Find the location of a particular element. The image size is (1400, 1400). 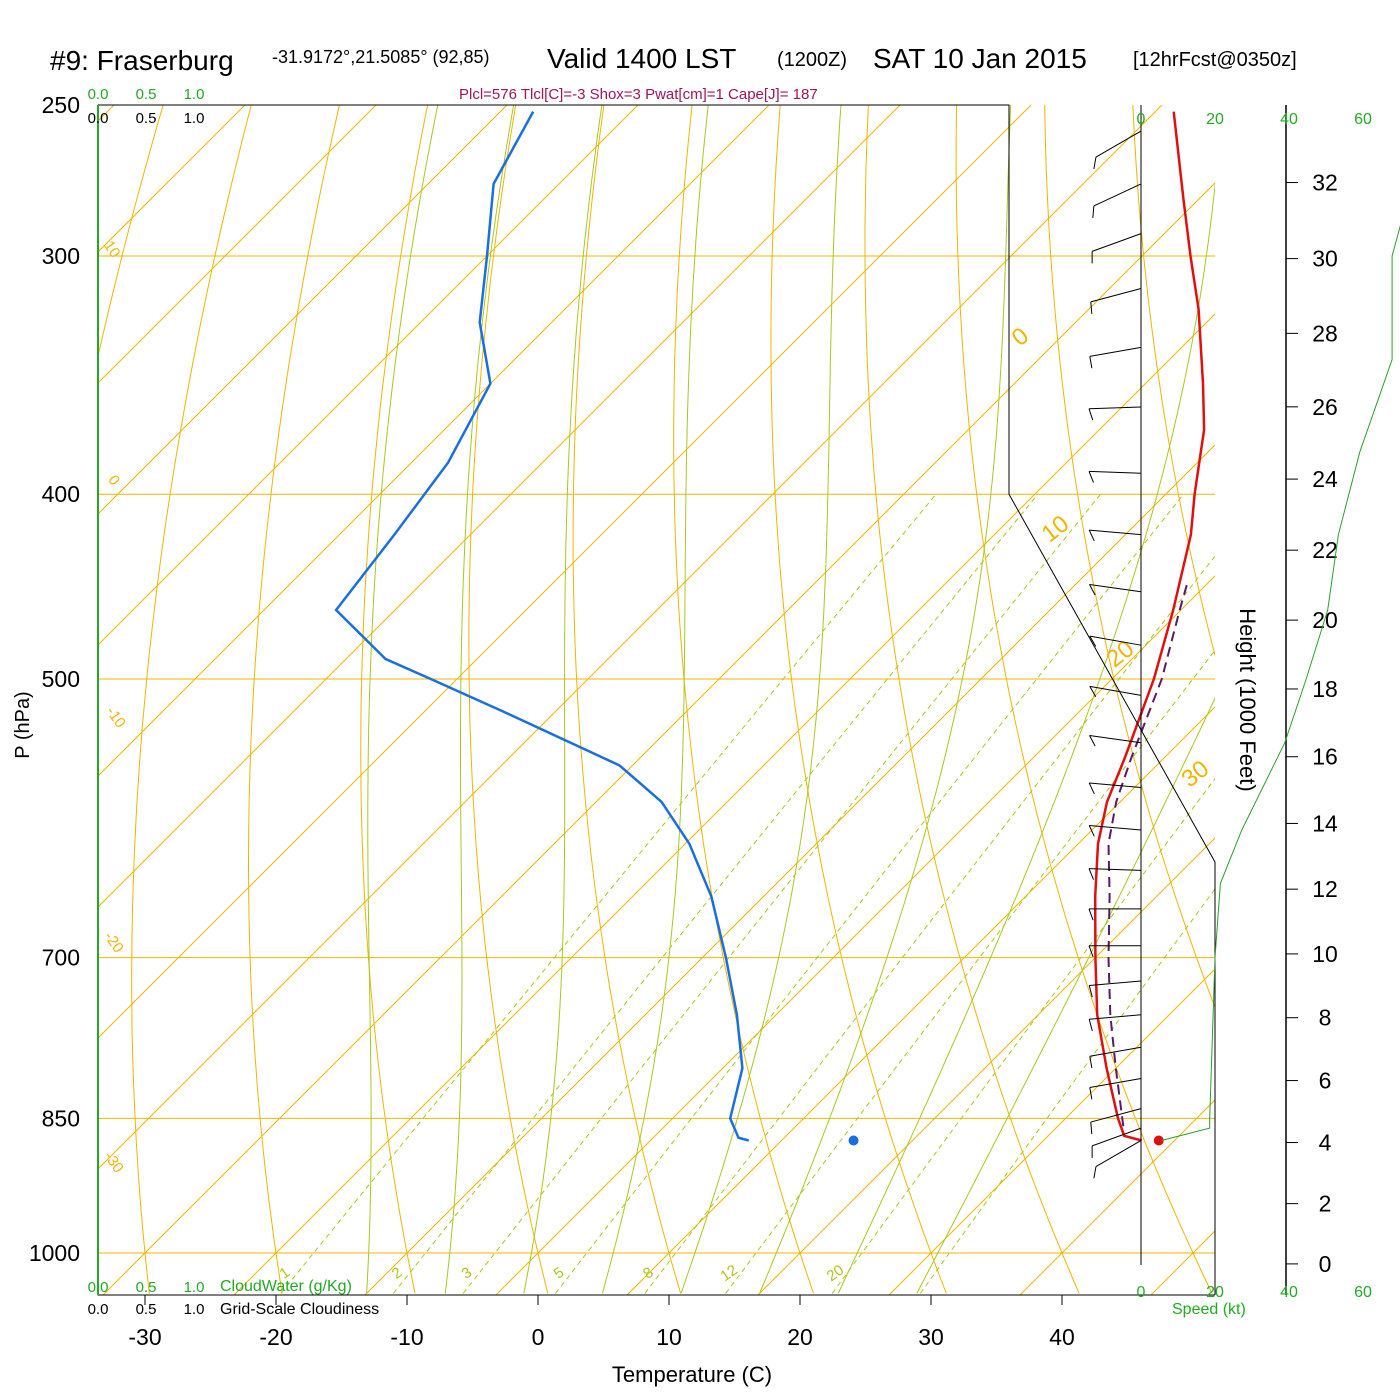

valid-zulu: (1200Z) is located at coordinates (812, 60).